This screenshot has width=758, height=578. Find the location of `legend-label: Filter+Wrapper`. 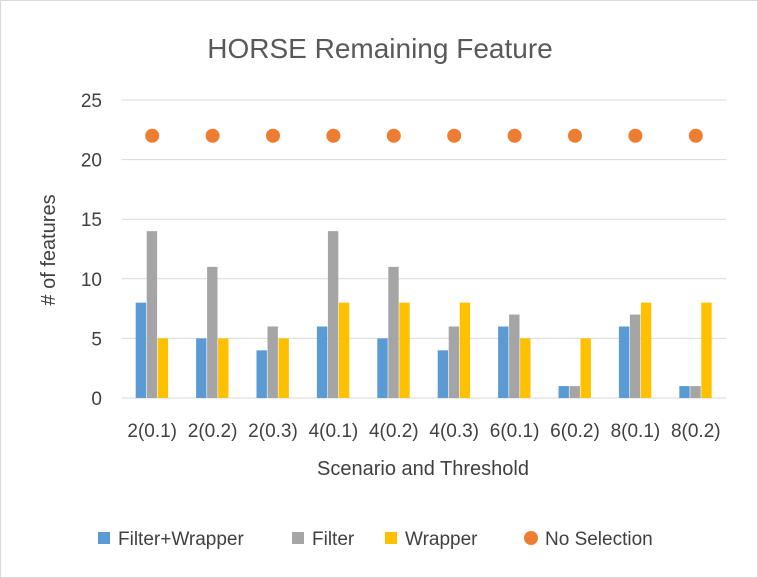

legend-label: Filter+Wrapper is located at coordinates (181, 539).